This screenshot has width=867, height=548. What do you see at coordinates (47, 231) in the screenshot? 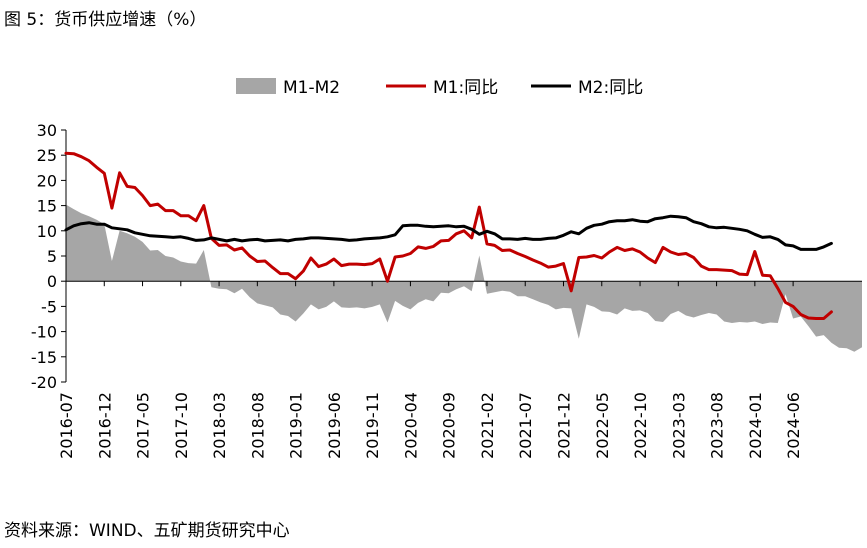
I see `y-tick-label: 10` at bounding box center [47, 231].